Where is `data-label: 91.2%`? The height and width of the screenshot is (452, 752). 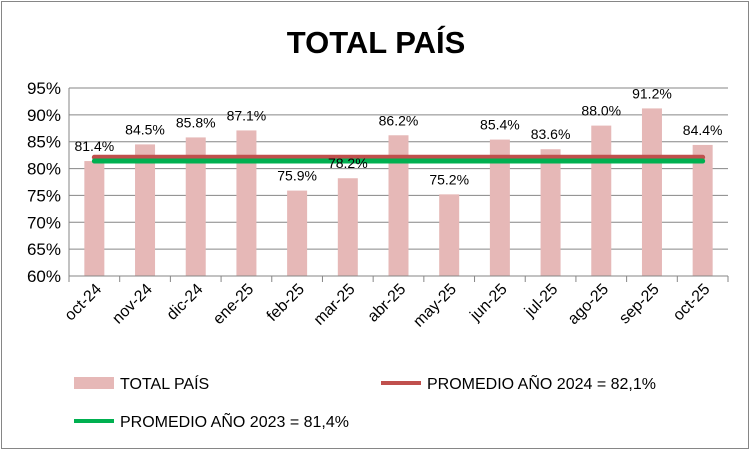 data-label: 91.2% is located at coordinates (652, 93).